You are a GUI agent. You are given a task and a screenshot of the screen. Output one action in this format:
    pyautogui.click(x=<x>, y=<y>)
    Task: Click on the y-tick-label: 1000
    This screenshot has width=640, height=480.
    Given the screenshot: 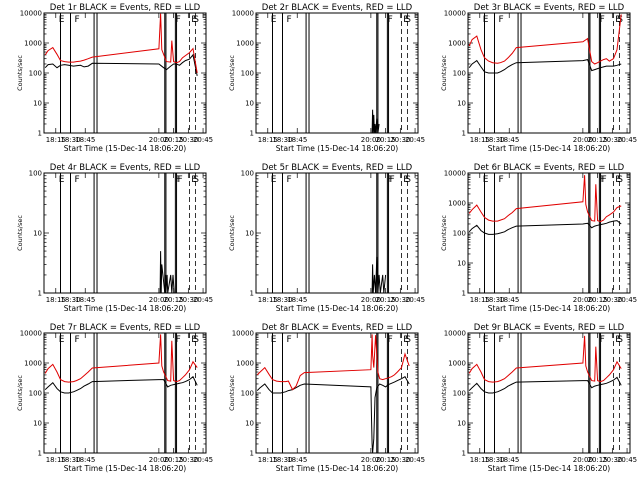 What is the action you would take?
    pyautogui.click(x=457, y=364)
    